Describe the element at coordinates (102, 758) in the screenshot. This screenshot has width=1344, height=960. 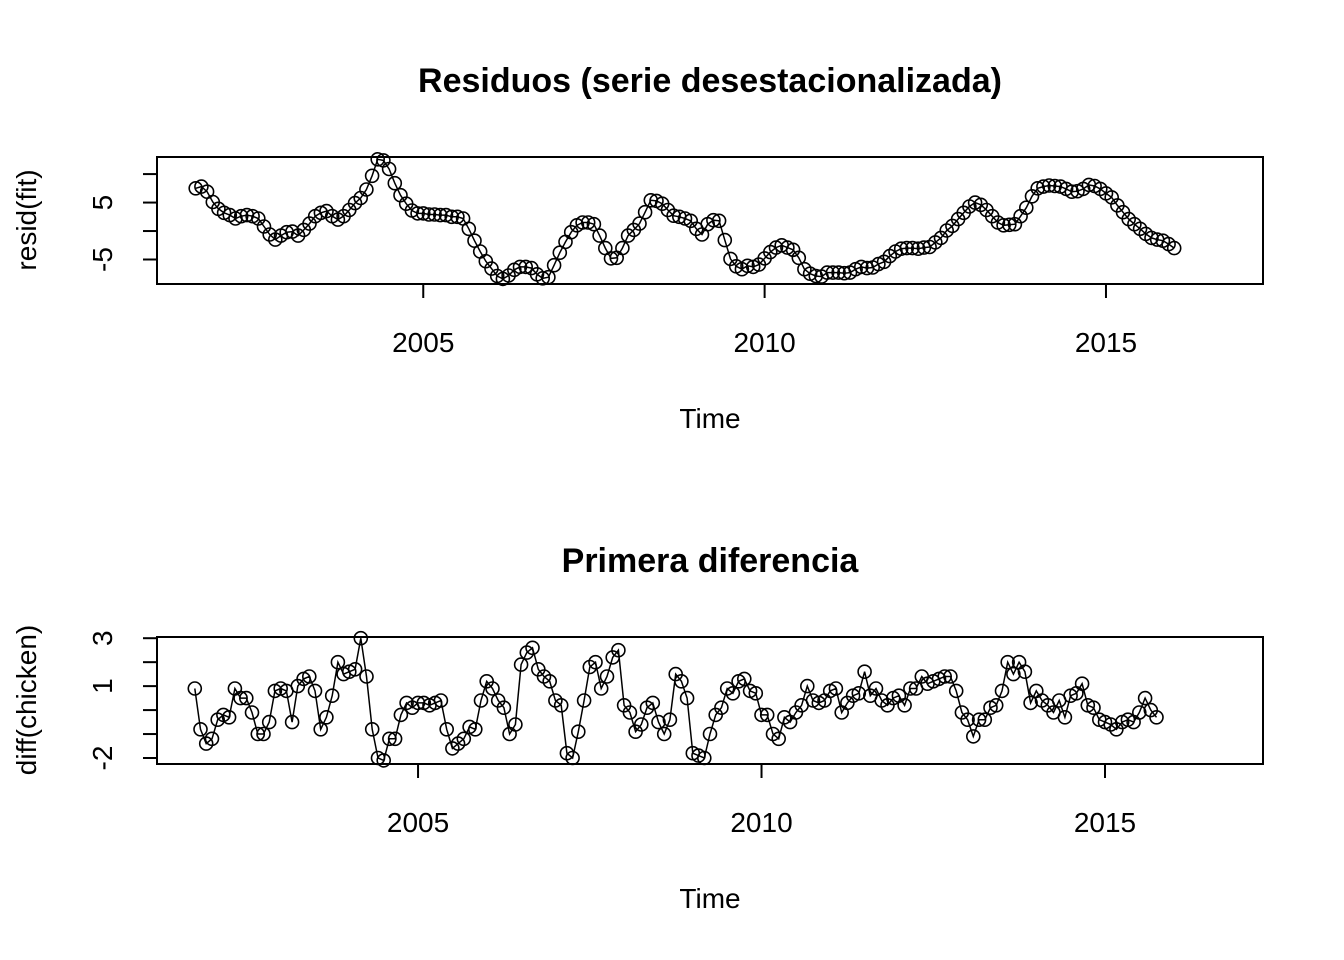
I see `first-difference-y-tick-label: -2` at that location.